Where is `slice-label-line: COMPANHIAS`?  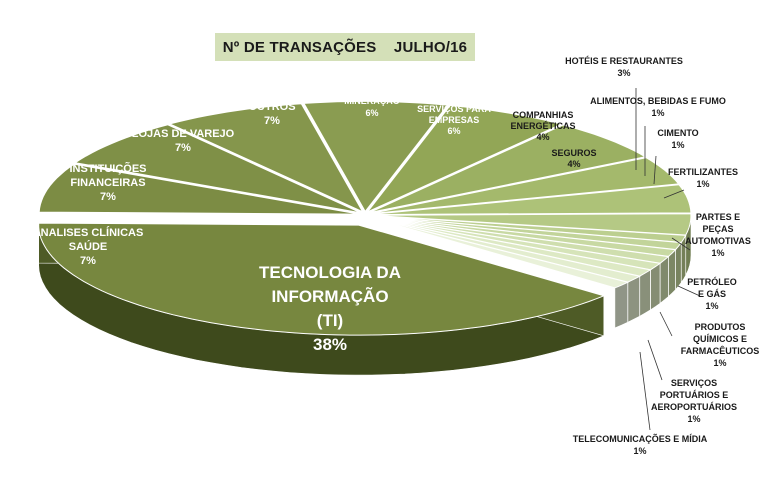 slice-label-line: COMPANHIAS is located at coordinates (543, 115).